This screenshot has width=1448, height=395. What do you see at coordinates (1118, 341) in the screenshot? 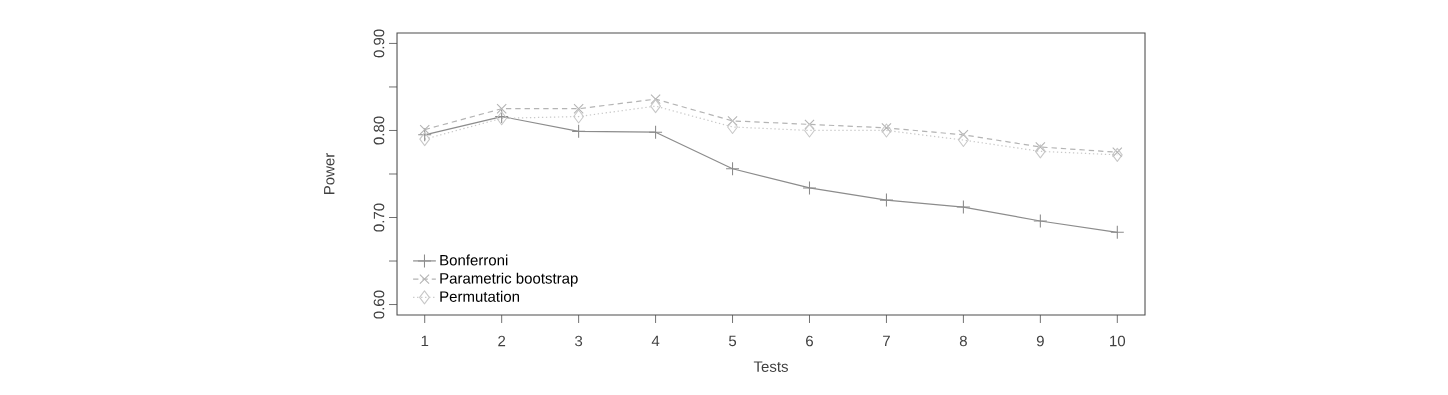
I see `x-tick-label: 10` at bounding box center [1118, 341].